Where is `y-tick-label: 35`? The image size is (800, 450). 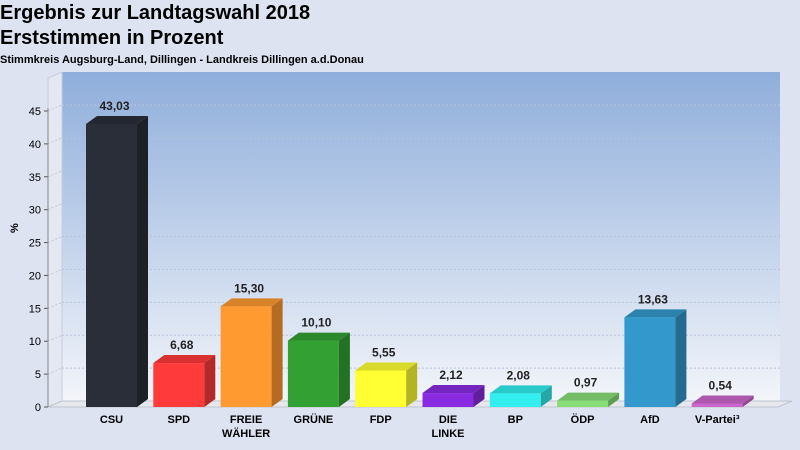
y-tick-label: 35 is located at coordinates (35, 178).